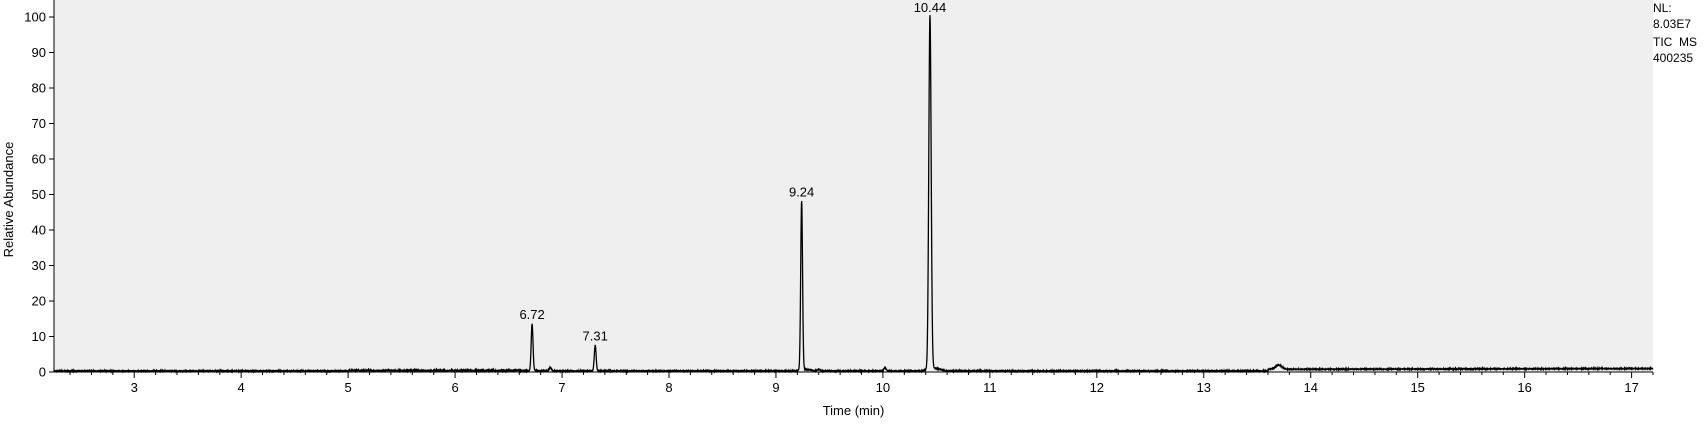 The image size is (1705, 426). Describe the element at coordinates (39, 301) in the screenshot. I see `y-tick-label-20: 20` at that location.